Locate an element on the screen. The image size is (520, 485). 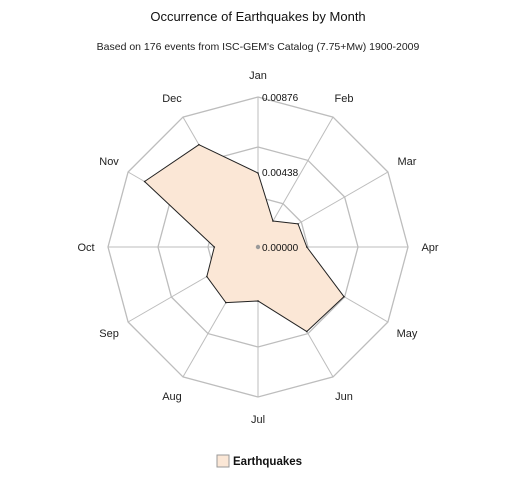
category-label-feb: Feb is located at coordinates (344, 99).